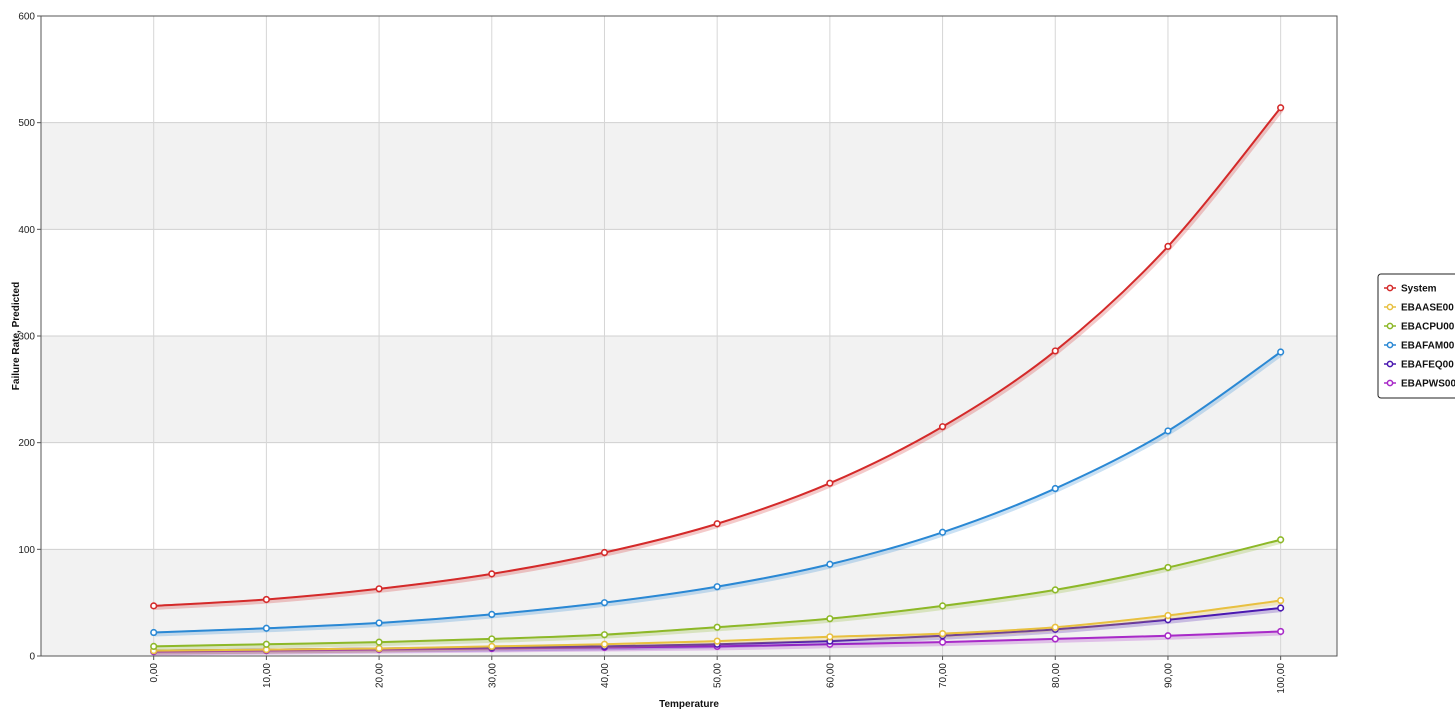  I want to click on y-tick-label: 300, so click(26, 337).